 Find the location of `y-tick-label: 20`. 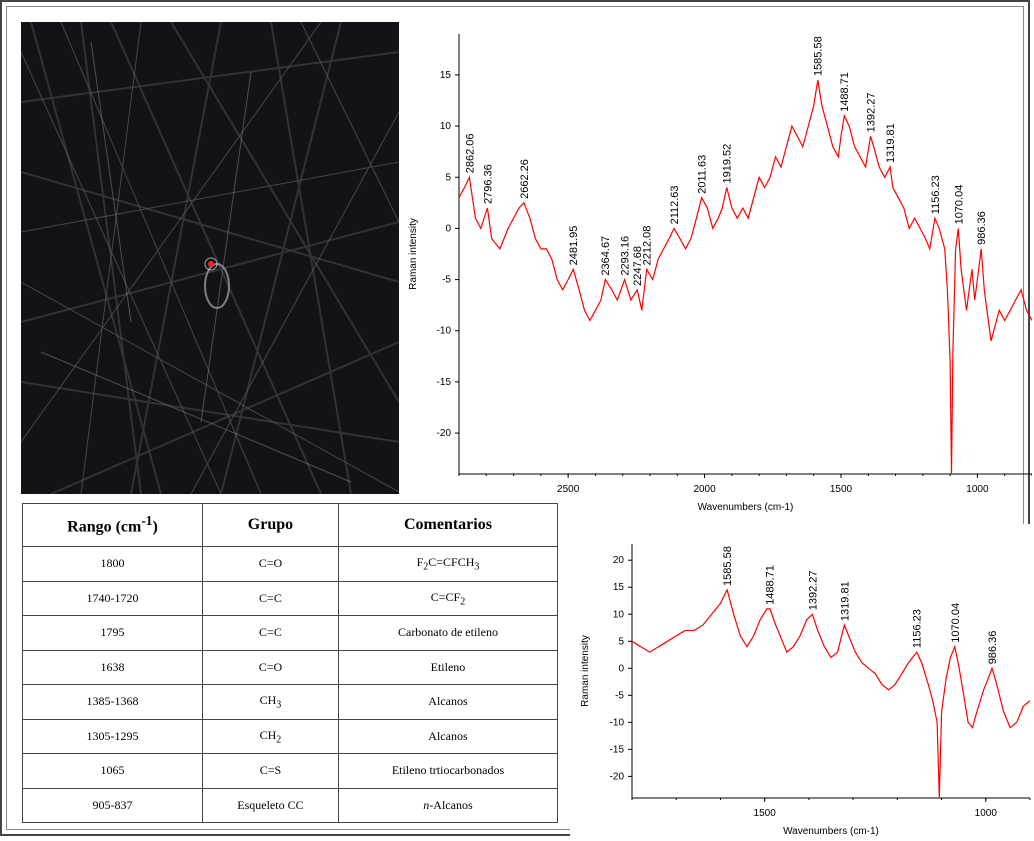

y-tick-label: 20 is located at coordinates (619, 560).